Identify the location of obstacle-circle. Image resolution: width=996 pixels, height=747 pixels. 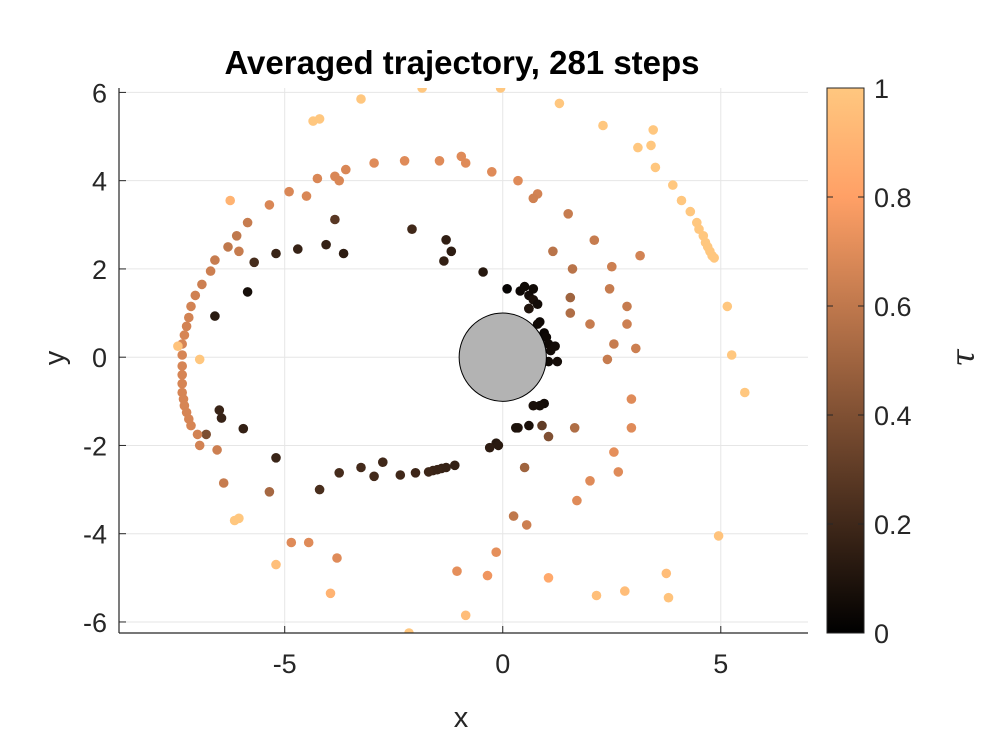
(502, 357).